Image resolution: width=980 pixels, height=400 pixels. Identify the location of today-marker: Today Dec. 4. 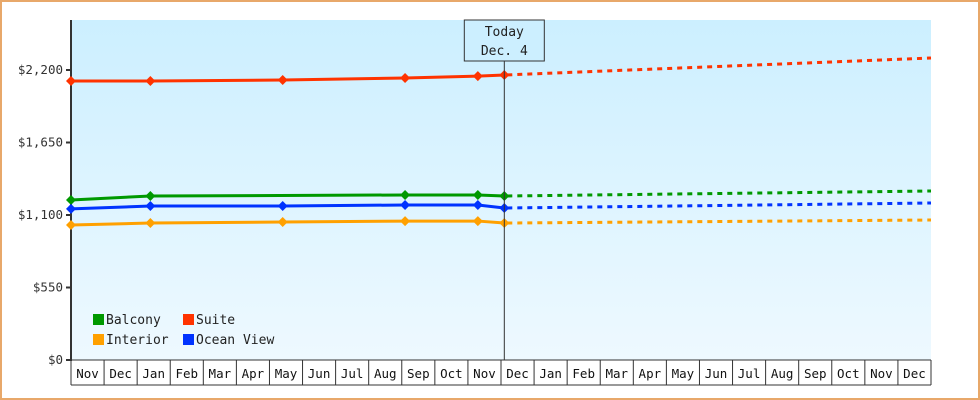
(504, 189).